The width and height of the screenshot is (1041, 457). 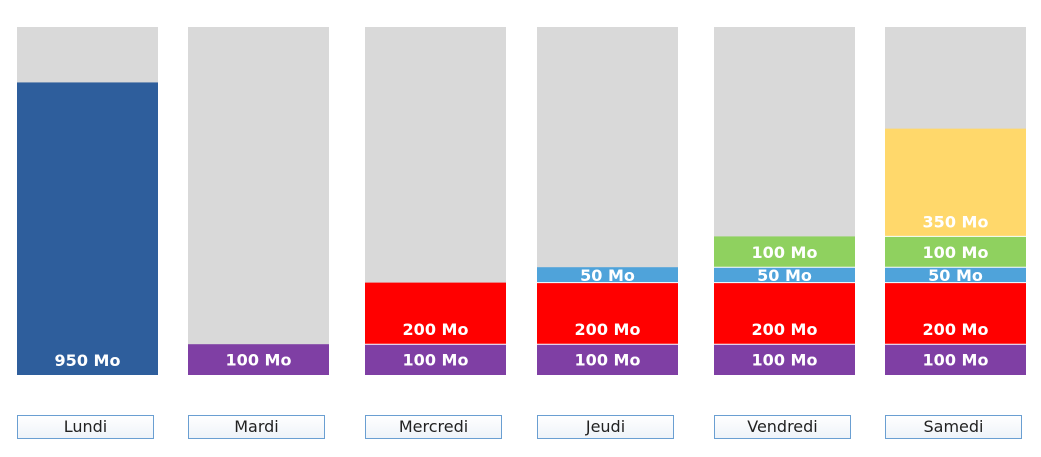 I want to click on column-samedi: 100 Mo 200 Mo 50 Mo 100 Mo 350 Mo, so click(x=955, y=201).